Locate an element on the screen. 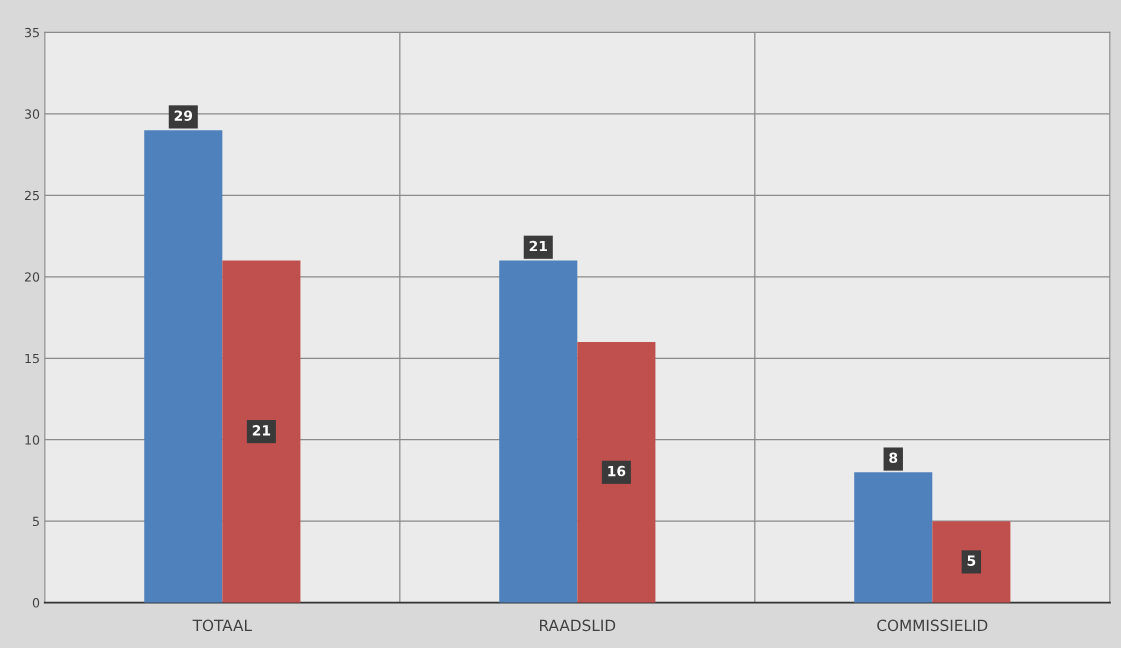  x-tick-label: COMMISSIELID is located at coordinates (932, 625).